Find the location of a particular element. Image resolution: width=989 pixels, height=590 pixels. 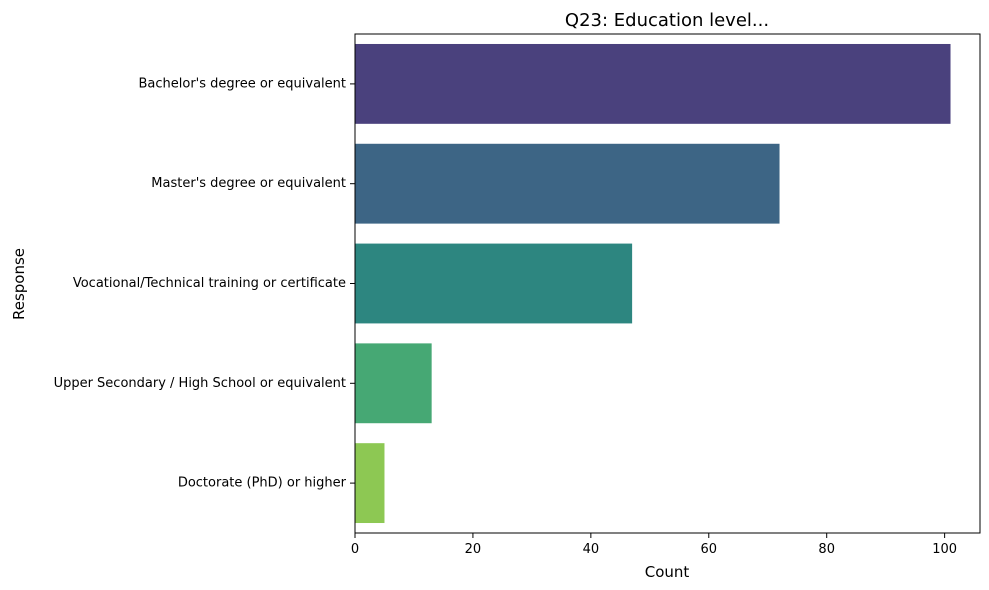

x-axis-label: Count is located at coordinates (667, 572).